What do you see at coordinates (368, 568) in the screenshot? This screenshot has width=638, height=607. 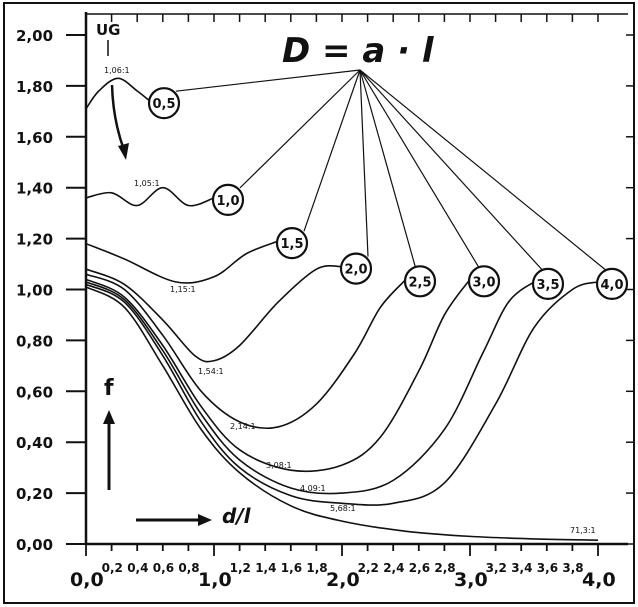 I see `x-tick-label-minor: 2,2` at bounding box center [368, 568].